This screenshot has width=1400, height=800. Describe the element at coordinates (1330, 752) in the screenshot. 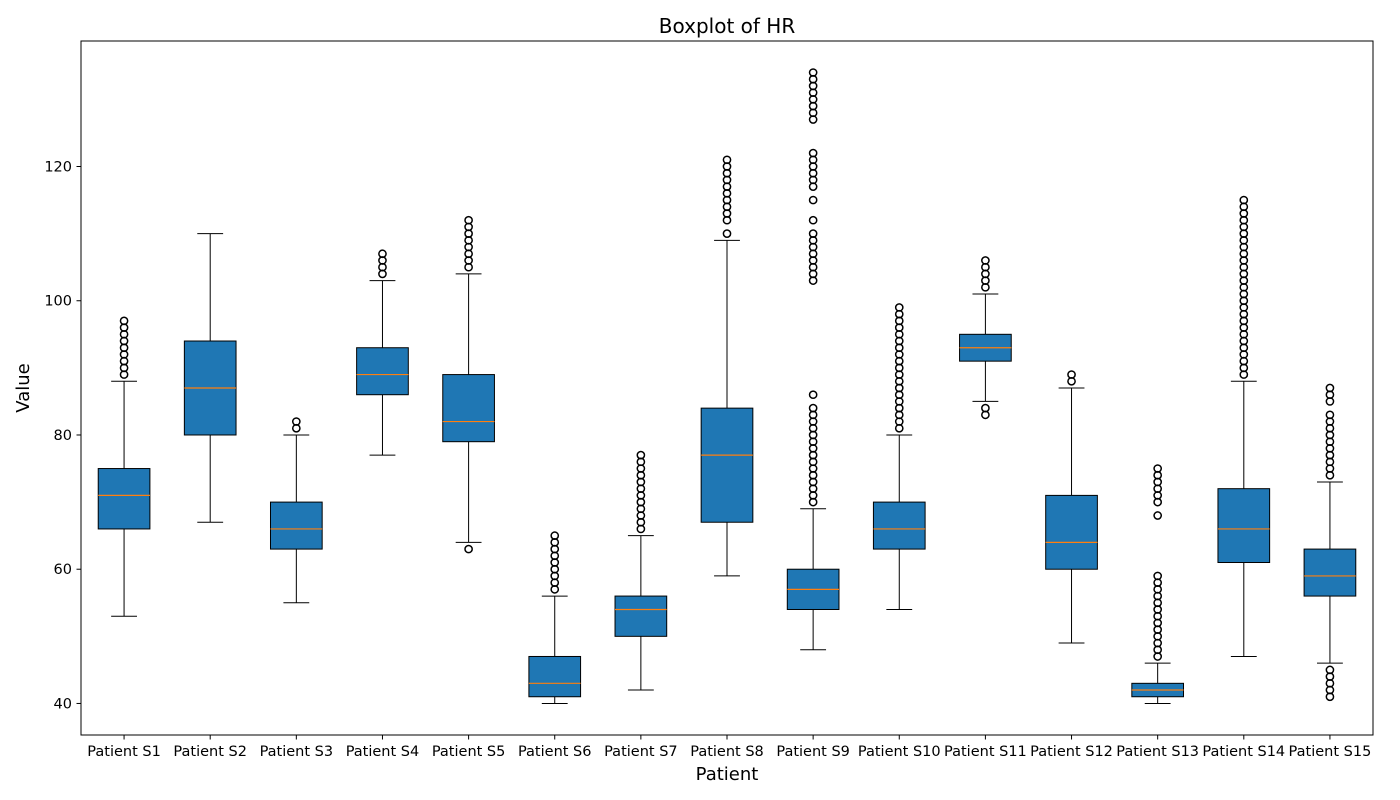

I see `x-tick-label: Patient S15` at that location.